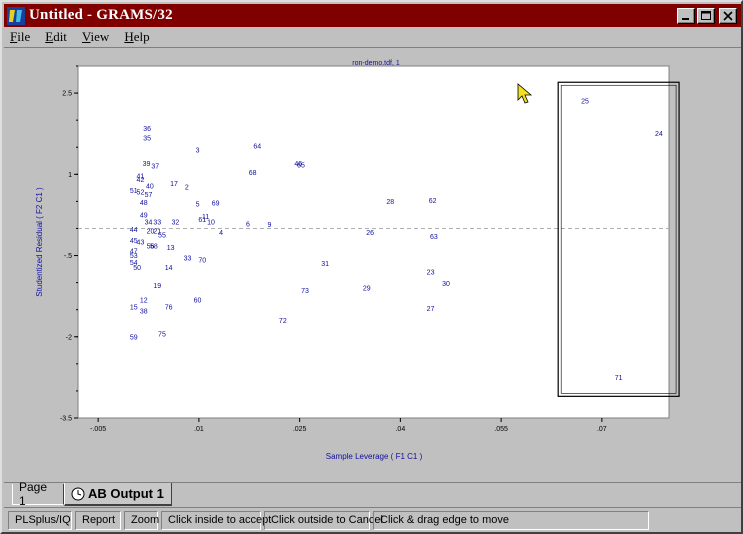 The image size is (743, 534). Describe the element at coordinates (685, 19) in the screenshot. I see `minimize-icon` at that location.